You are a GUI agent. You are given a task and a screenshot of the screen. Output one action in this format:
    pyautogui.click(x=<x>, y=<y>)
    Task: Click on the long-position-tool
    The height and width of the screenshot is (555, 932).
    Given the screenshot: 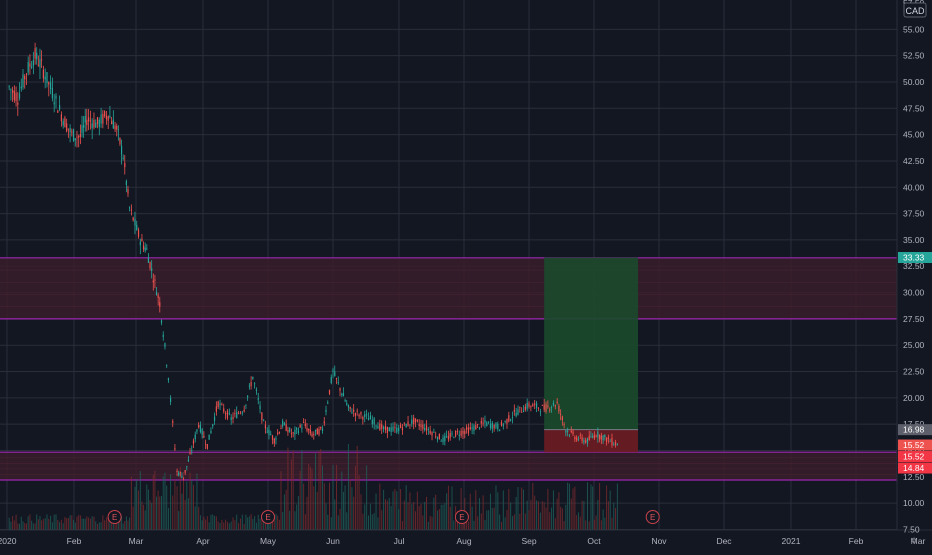 What is the action you would take?
    pyautogui.click(x=591, y=355)
    